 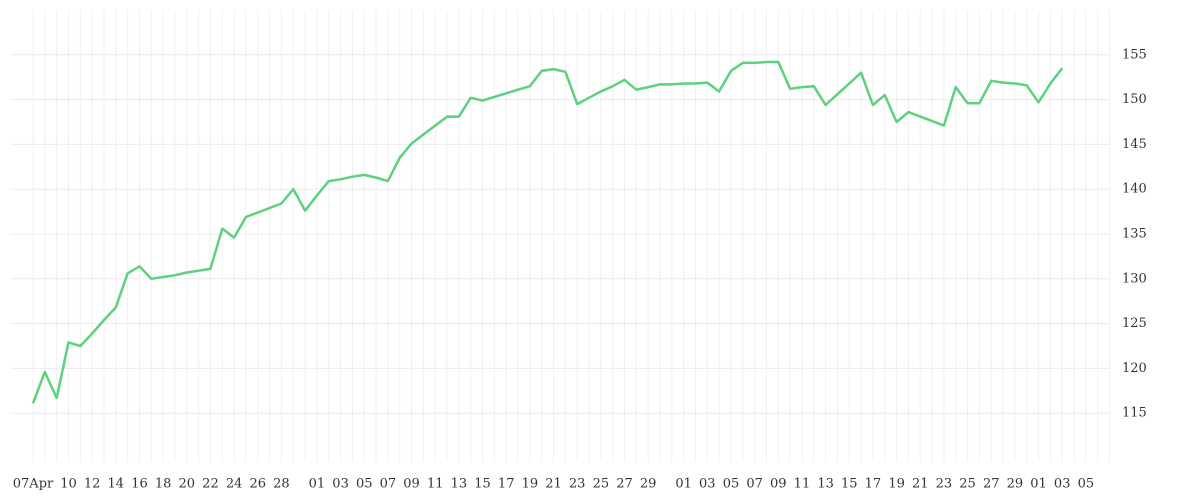 I want to click on y-tick-label: 150, so click(x=1134, y=99).